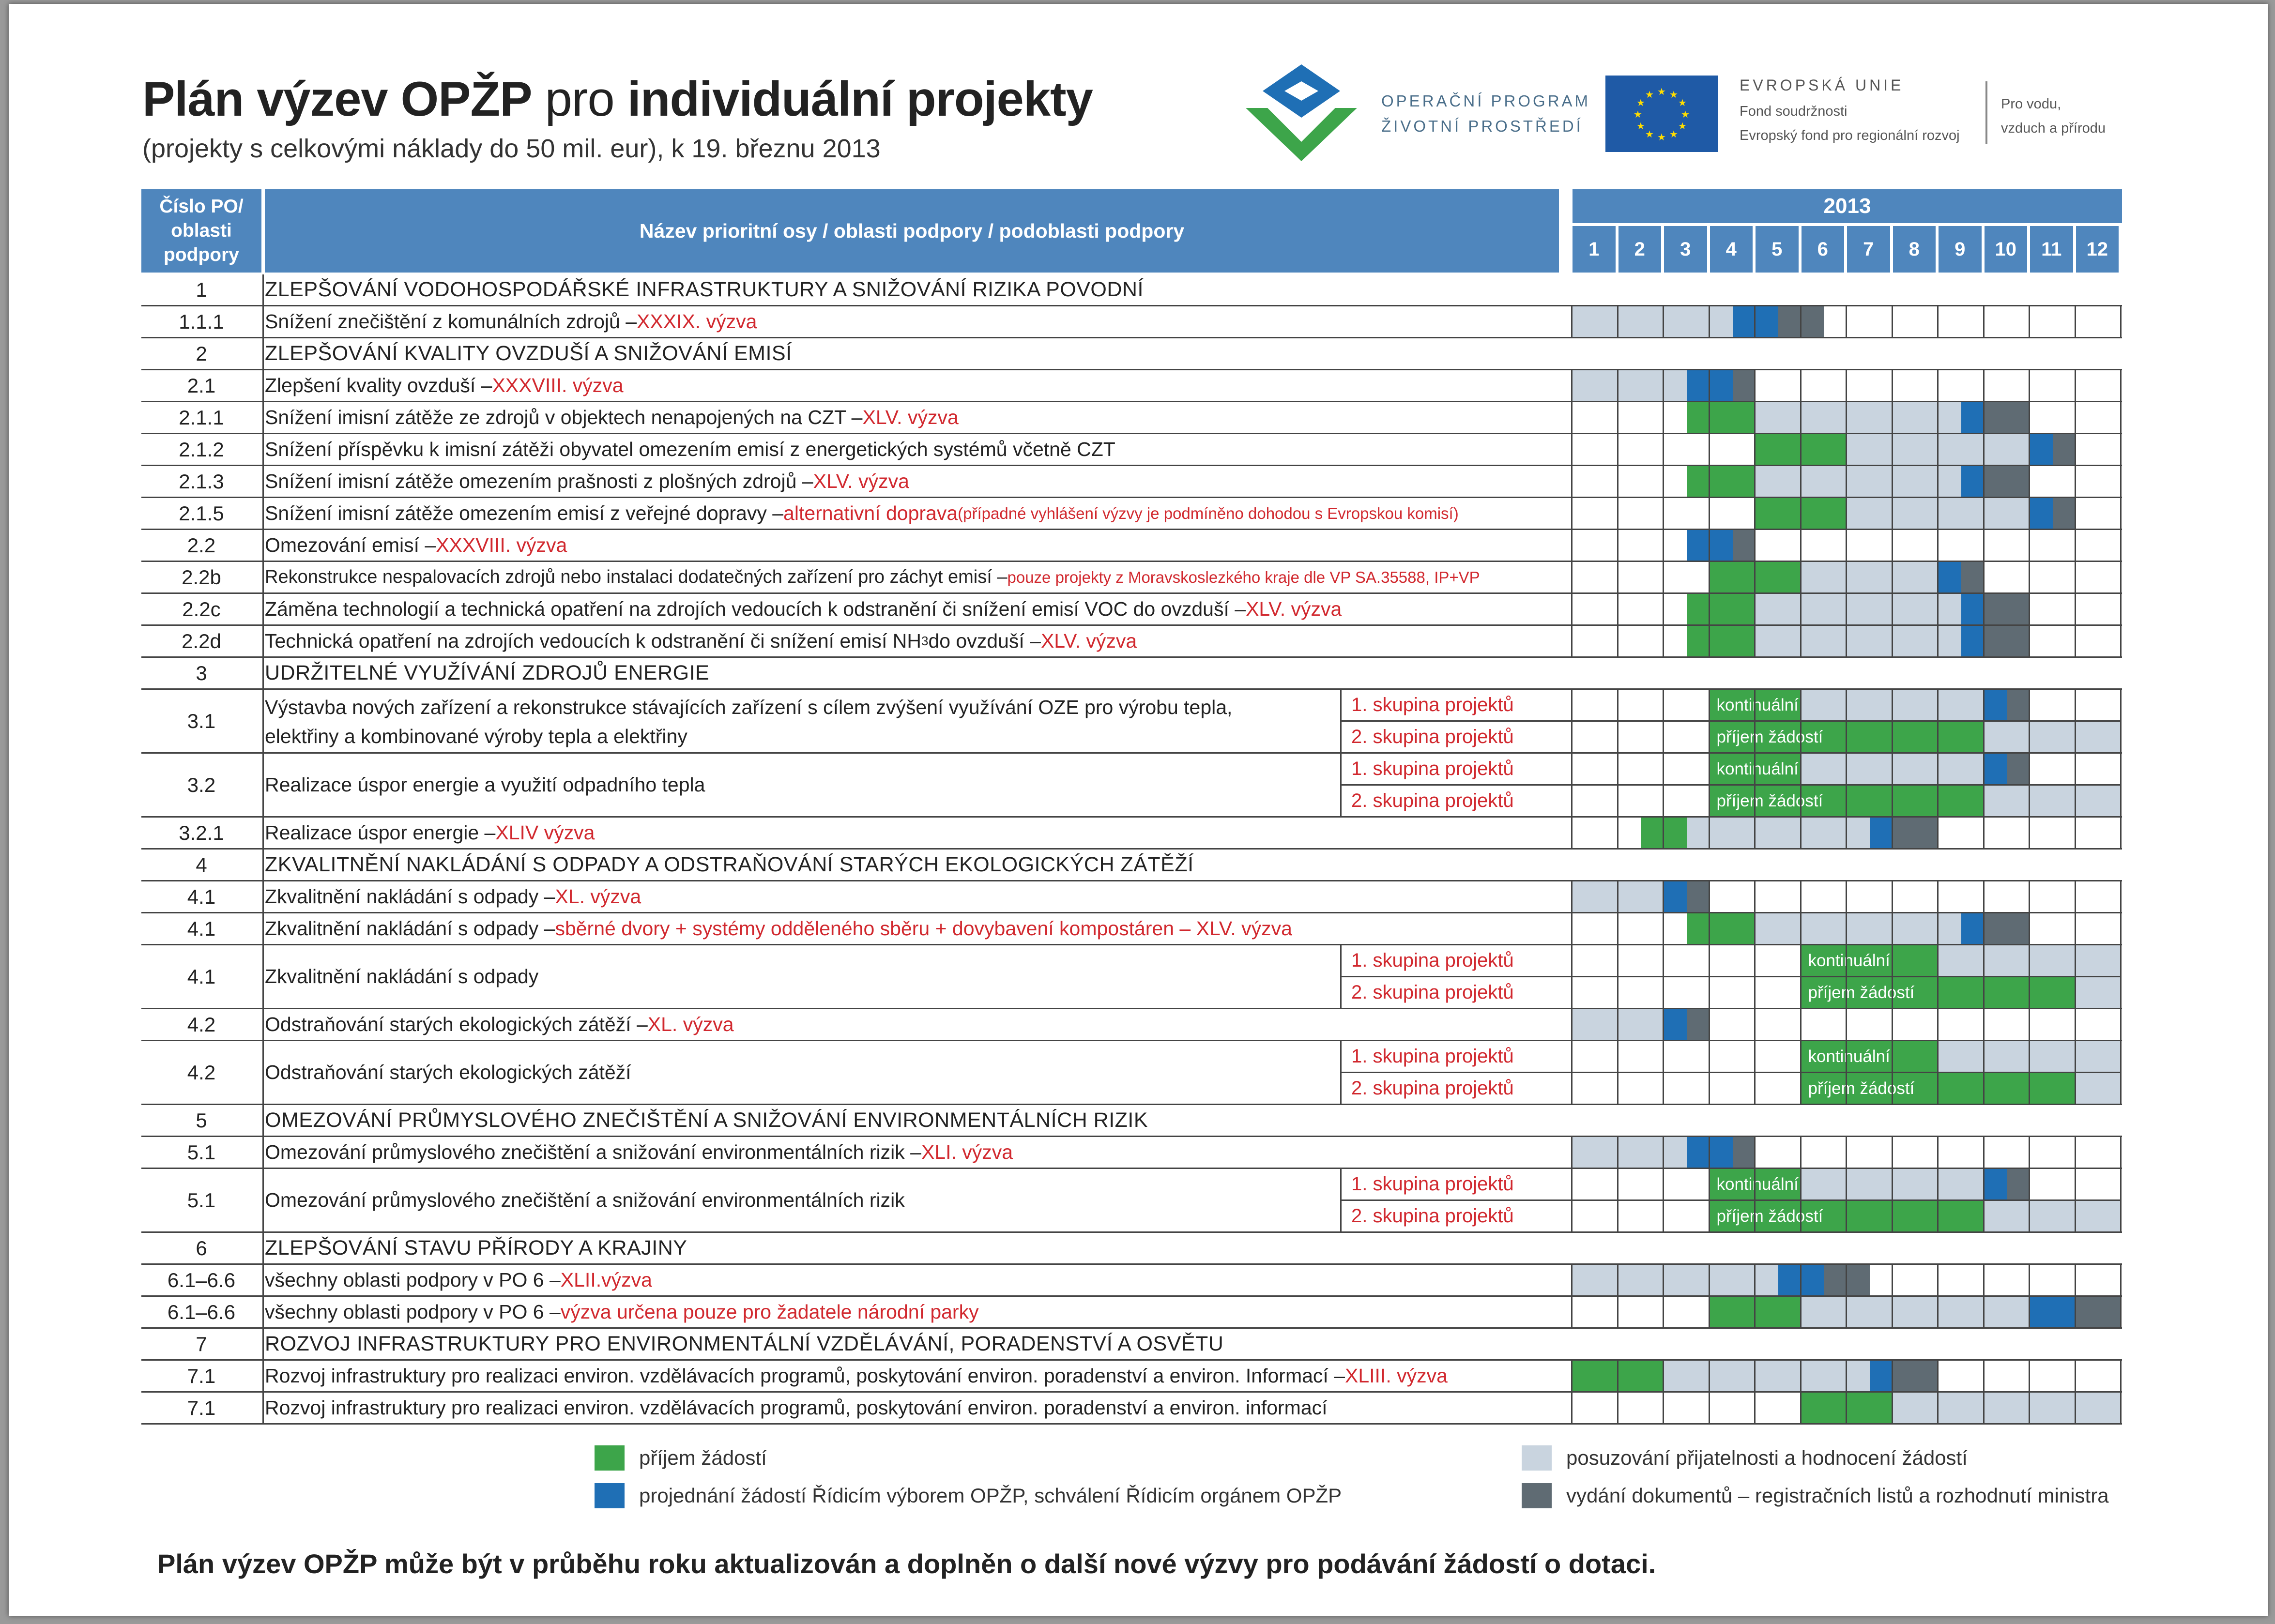 The width and height of the screenshot is (2275, 1624). Describe the element at coordinates (201, 289) in the screenshot. I see `row-number: 1` at that location.